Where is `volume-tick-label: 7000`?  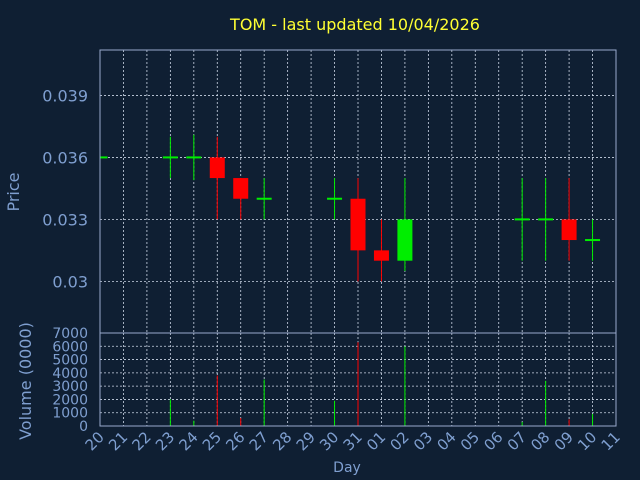
volume-tick-label: 7000 is located at coordinates (70, 334).